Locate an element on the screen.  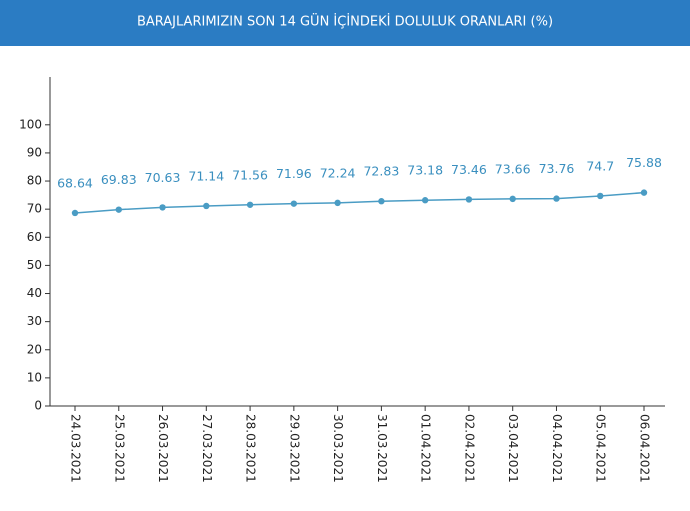
x-tick-label: 25.03.2021 is located at coordinates (119, 448).